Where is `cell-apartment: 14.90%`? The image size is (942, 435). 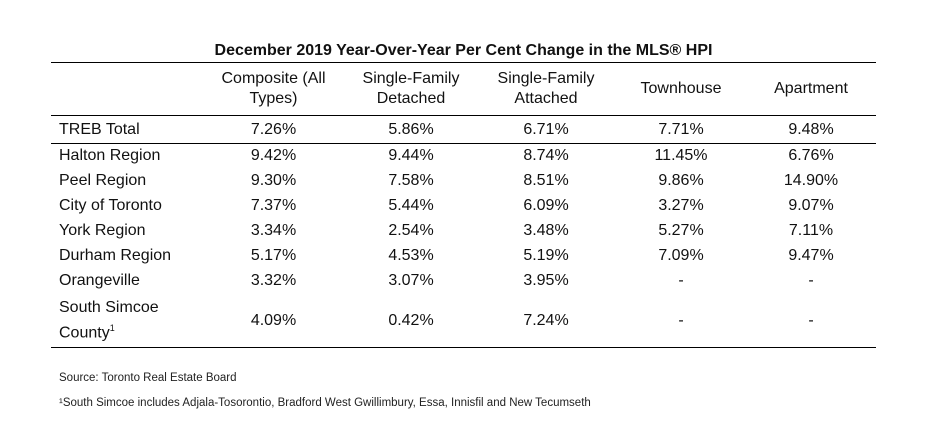
cell-apartment: 14.90% is located at coordinates (811, 180).